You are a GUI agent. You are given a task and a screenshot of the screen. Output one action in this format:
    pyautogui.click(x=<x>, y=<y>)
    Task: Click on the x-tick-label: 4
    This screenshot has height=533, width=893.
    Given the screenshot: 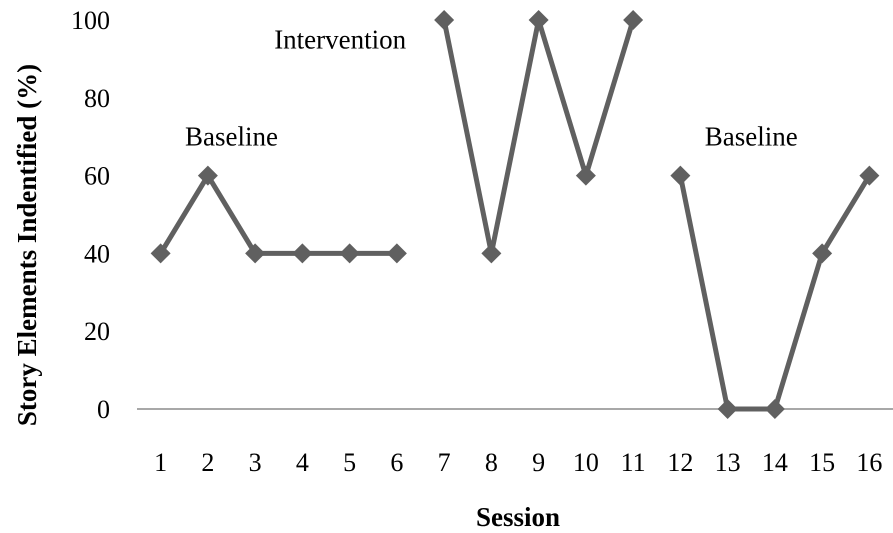 What is the action you would take?
    pyautogui.click(x=302, y=462)
    